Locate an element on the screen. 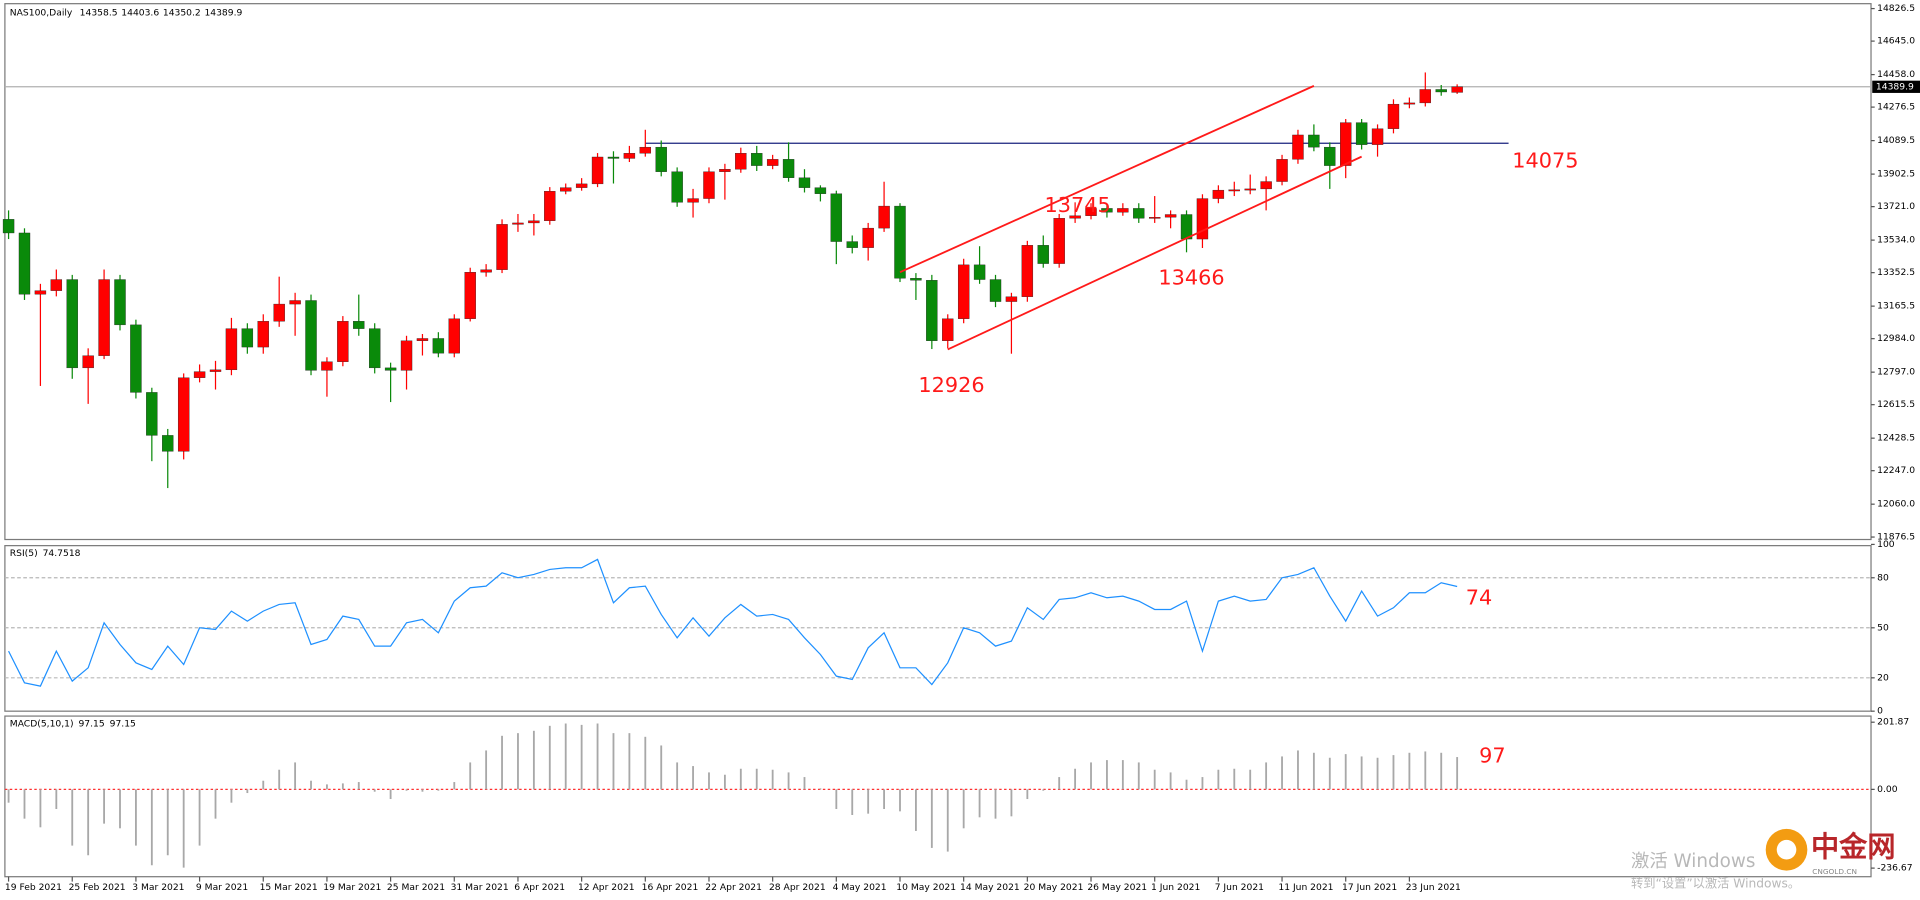  y-tick-label: 12428.5 is located at coordinates (1896, 438).